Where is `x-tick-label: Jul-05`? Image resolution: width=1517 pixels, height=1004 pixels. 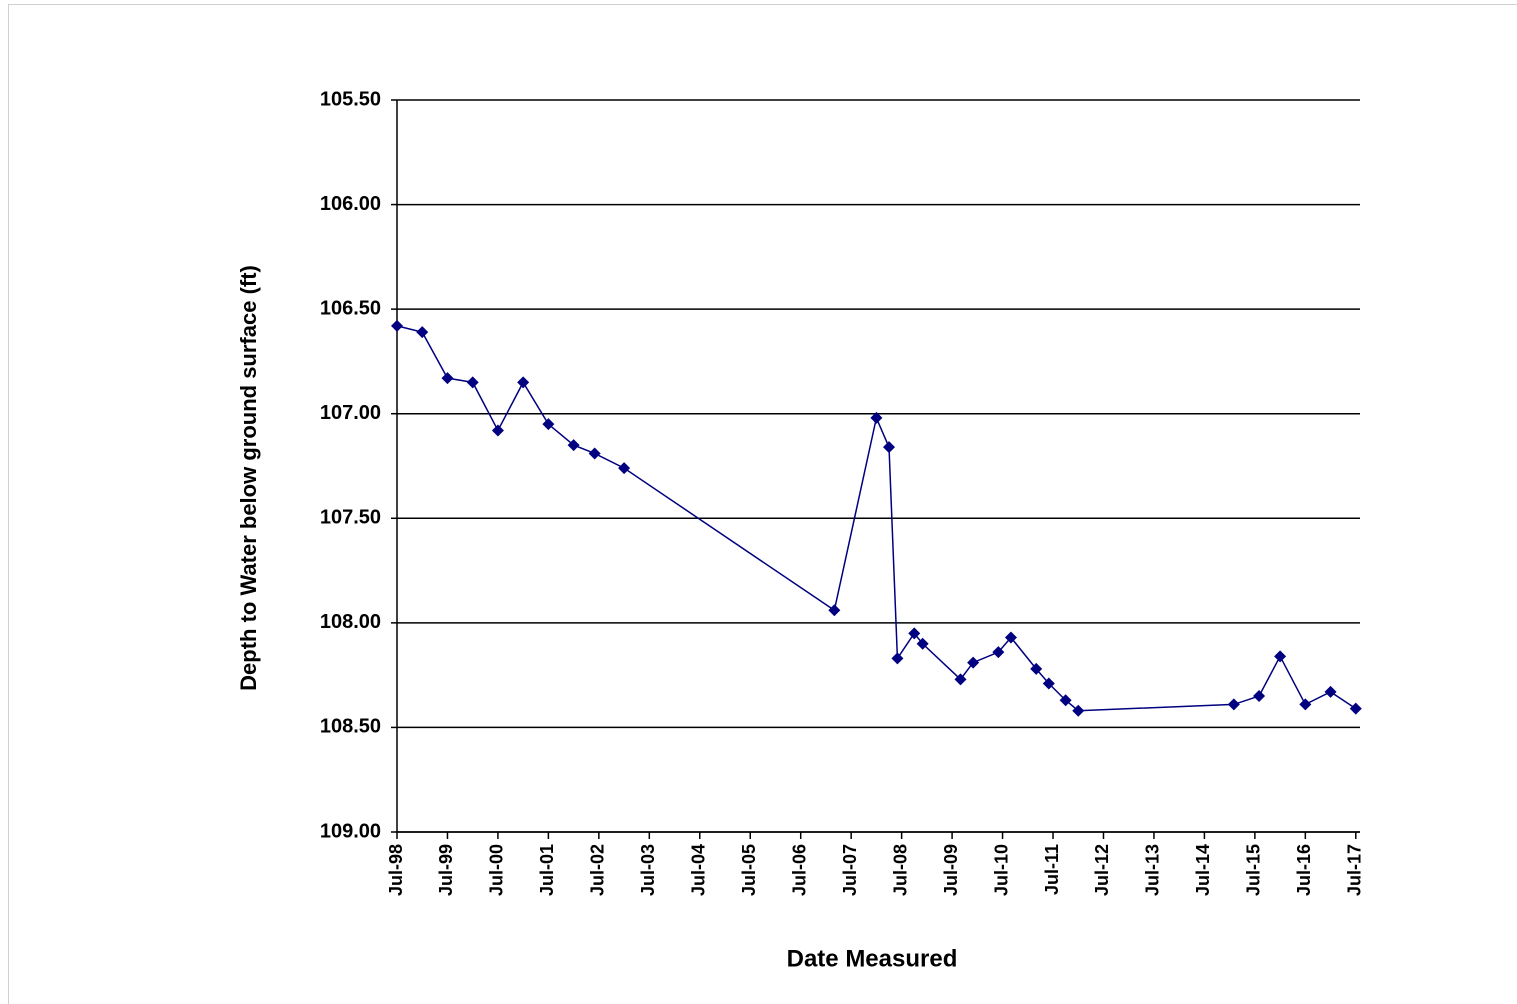 x-tick-label: Jul-05 is located at coordinates (749, 870).